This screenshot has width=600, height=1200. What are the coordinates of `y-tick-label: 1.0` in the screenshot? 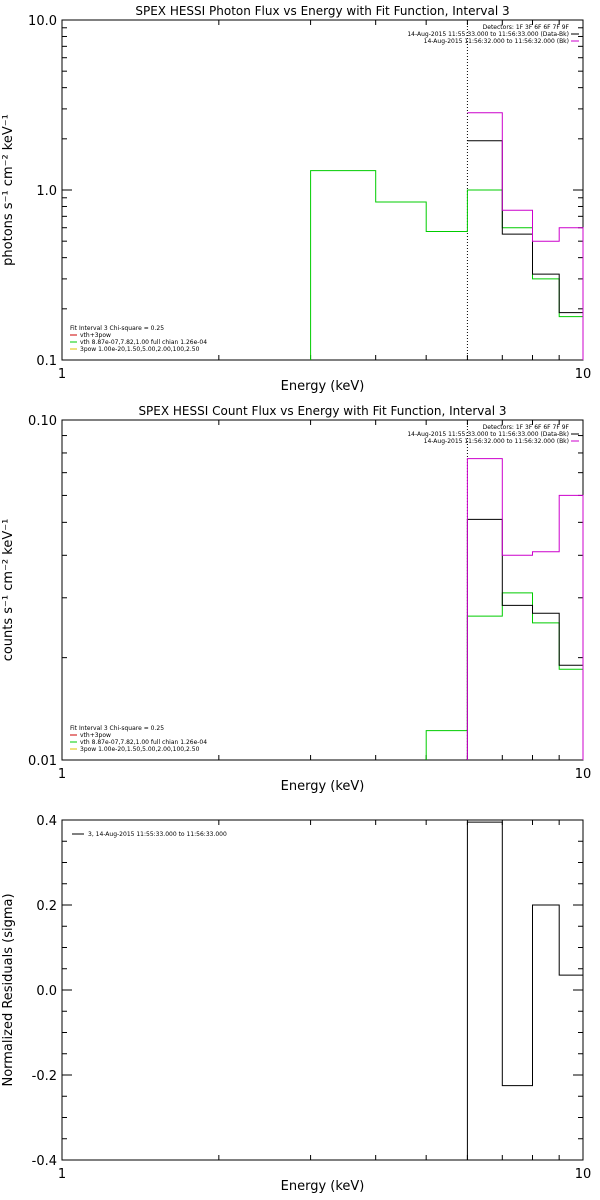 It's located at (46, 191).